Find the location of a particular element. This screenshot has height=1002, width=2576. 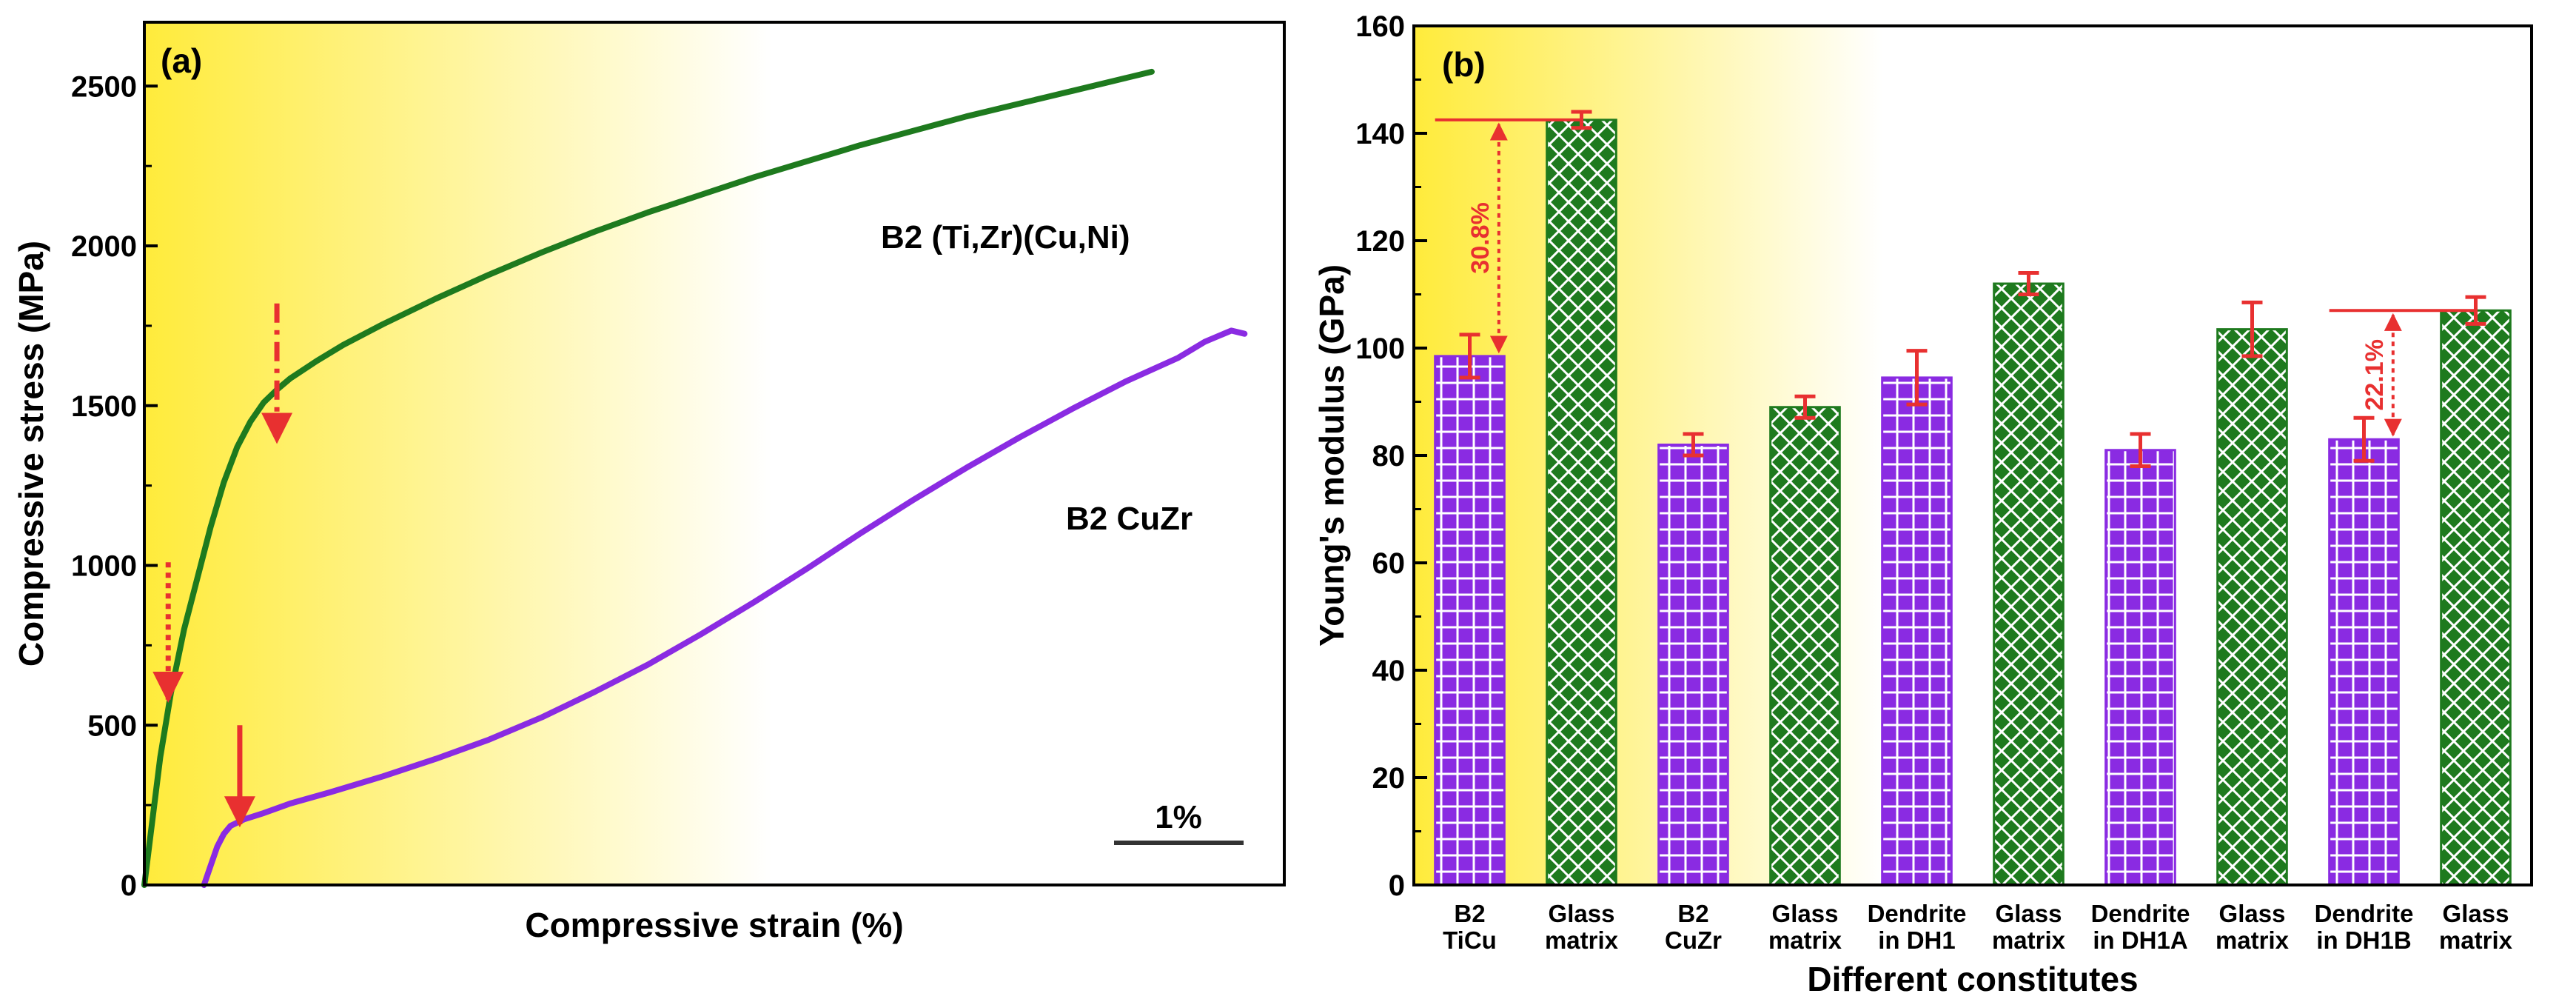

panel-a-arrows is located at coordinates (222, 565).